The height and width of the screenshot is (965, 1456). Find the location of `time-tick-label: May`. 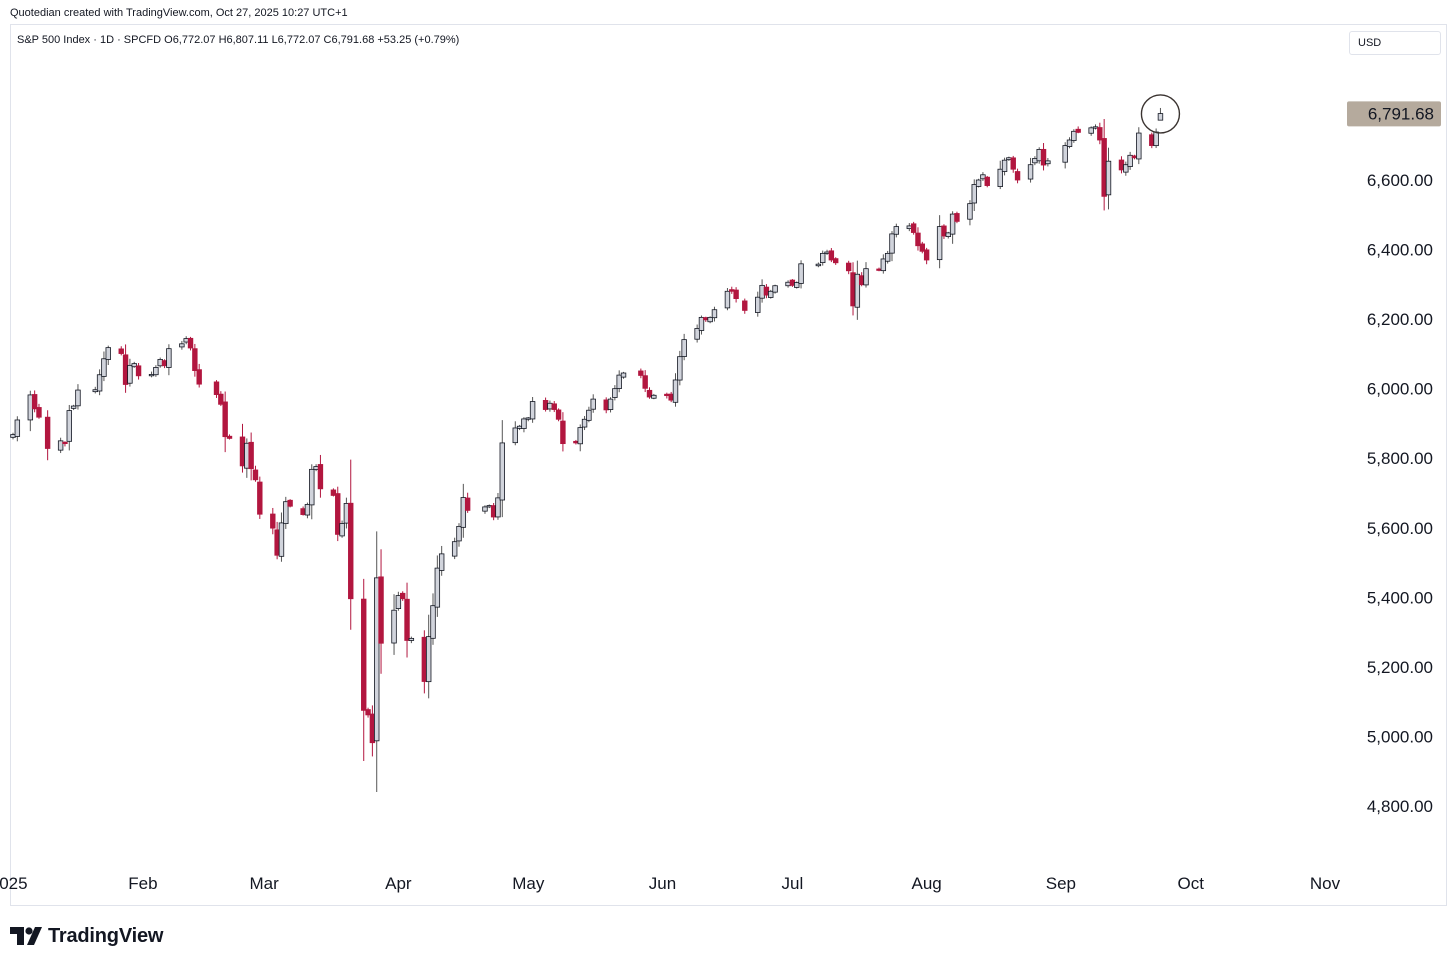

time-tick-label: May is located at coordinates (528, 883).